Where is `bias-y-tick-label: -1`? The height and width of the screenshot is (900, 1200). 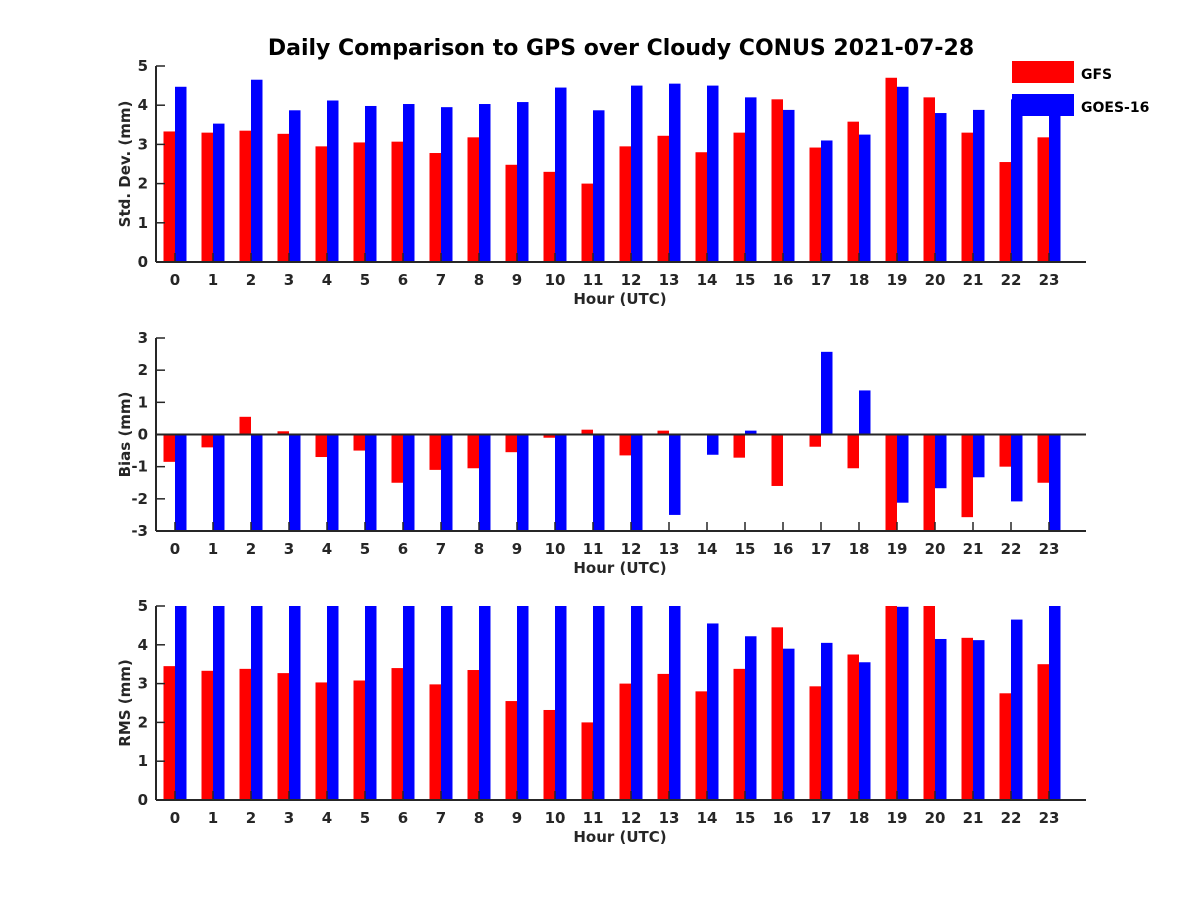 bias-y-tick-label: -1 is located at coordinates (139, 467).